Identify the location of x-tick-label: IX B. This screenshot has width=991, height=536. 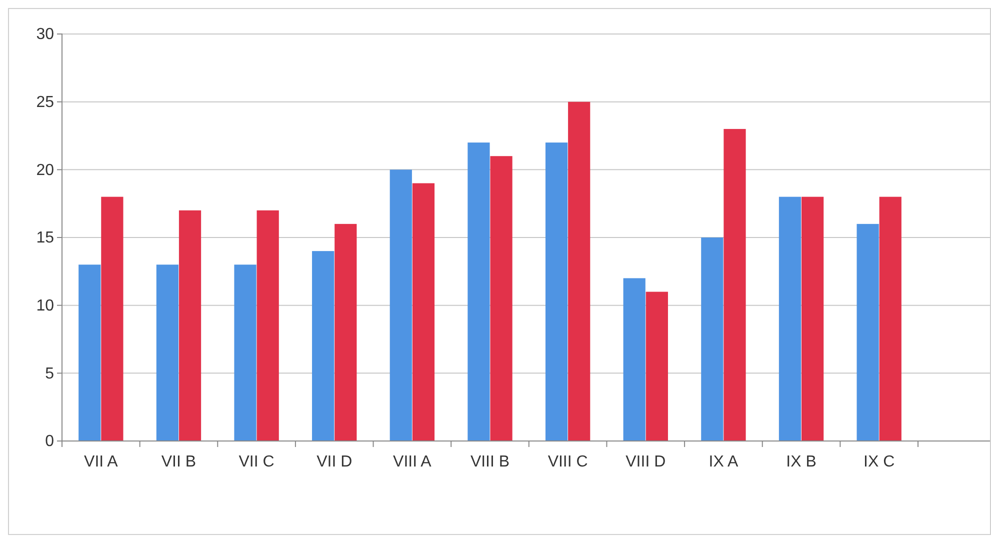
(801, 461).